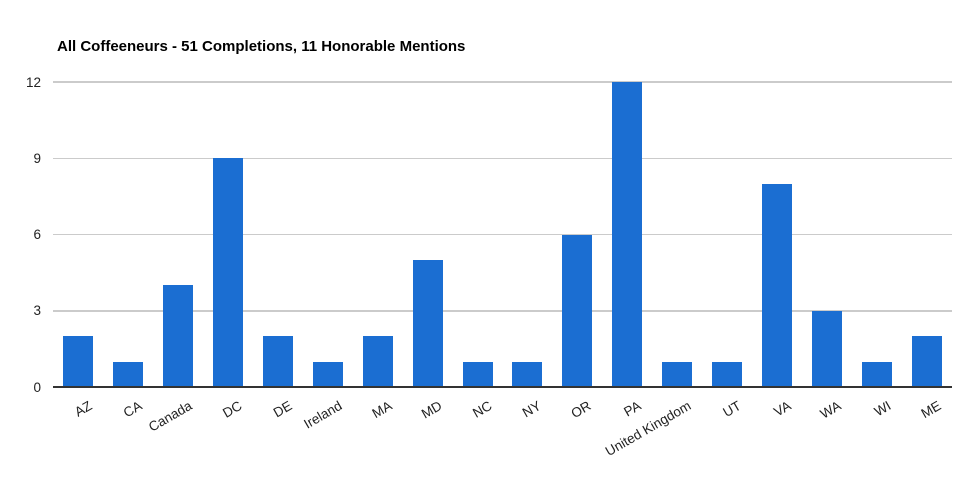 This screenshot has width=973, height=478. Describe the element at coordinates (37, 234) in the screenshot. I see `y-tick-label-6: 6` at that location.